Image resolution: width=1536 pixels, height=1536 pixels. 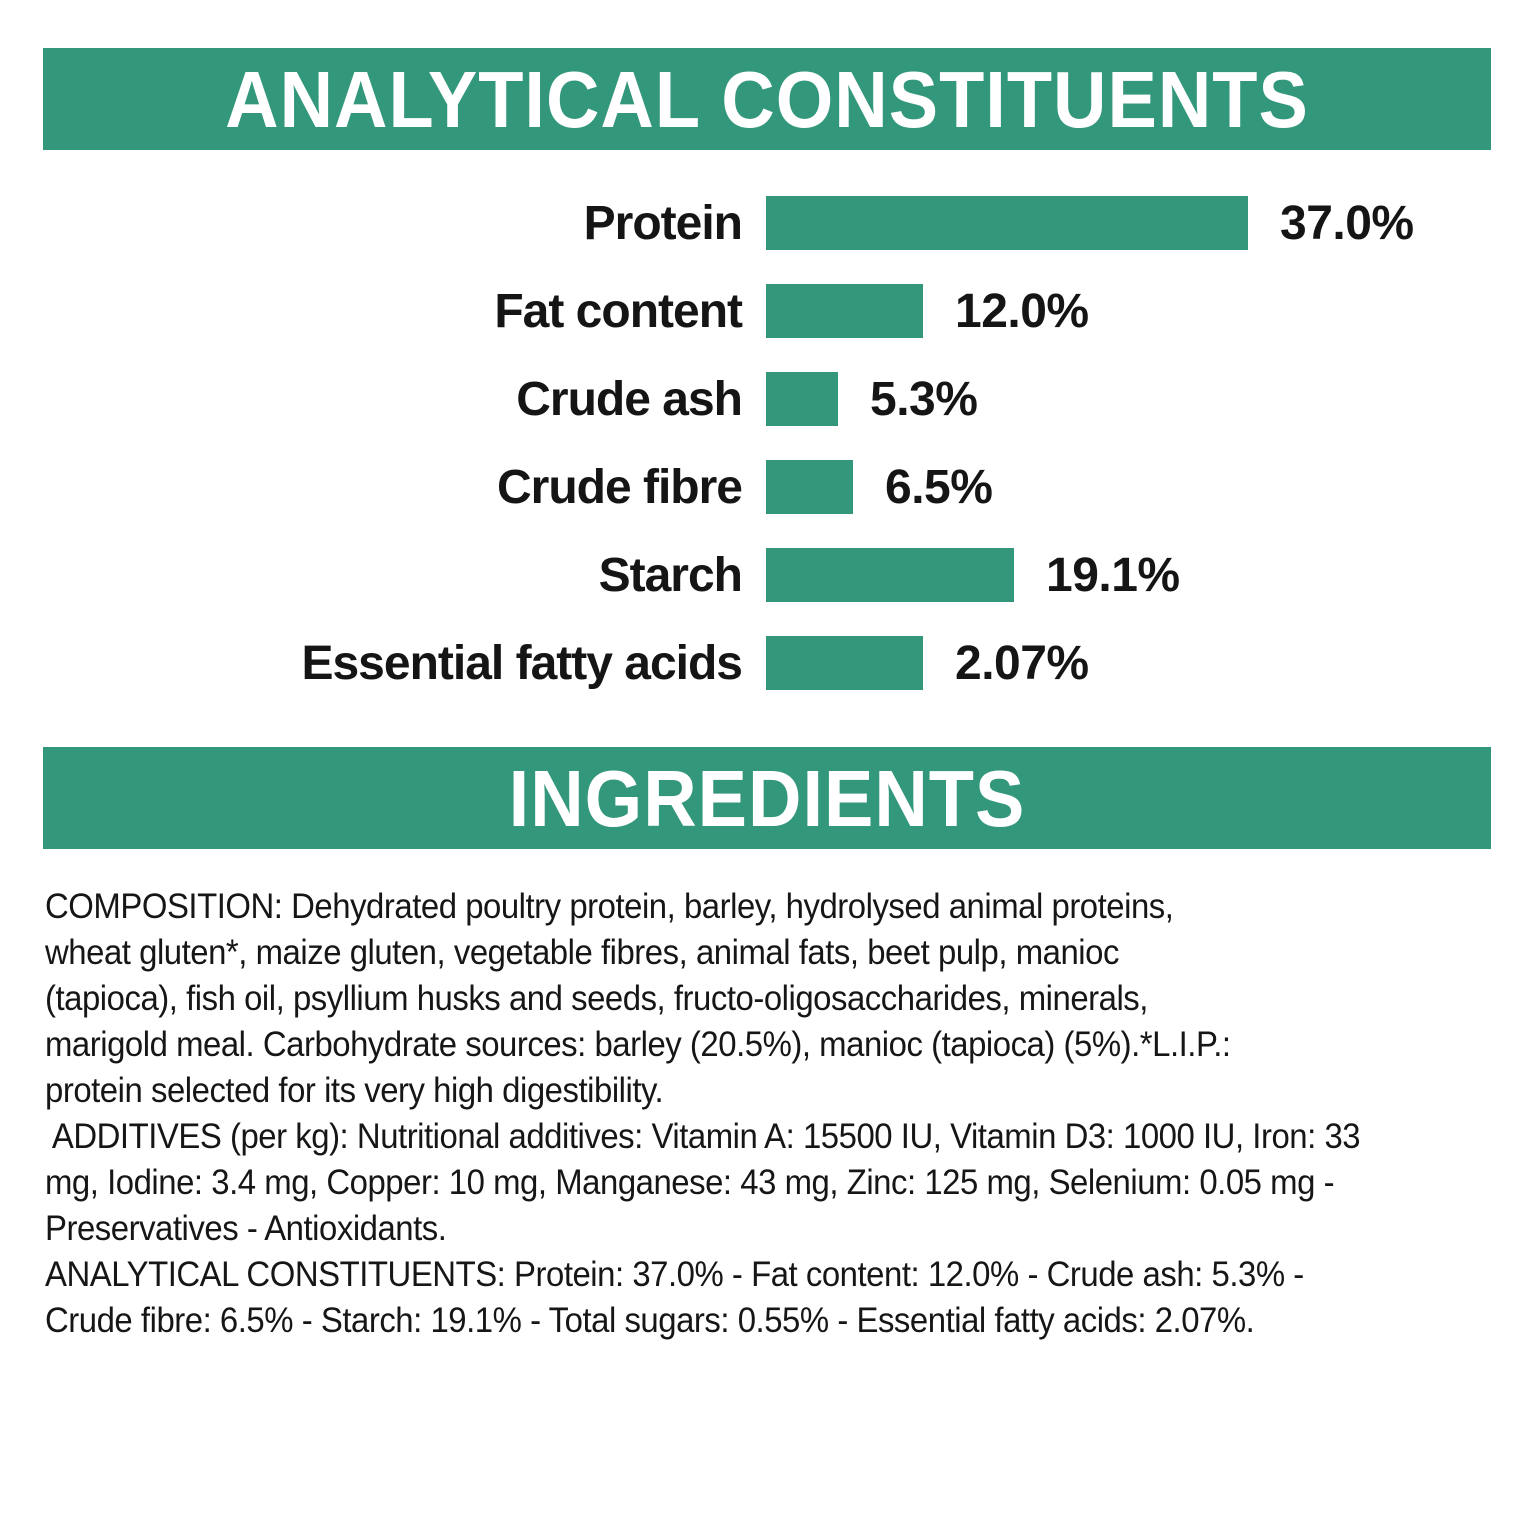 What do you see at coordinates (663, 223) in the screenshot?
I see `chart-category-label: Protein` at bounding box center [663, 223].